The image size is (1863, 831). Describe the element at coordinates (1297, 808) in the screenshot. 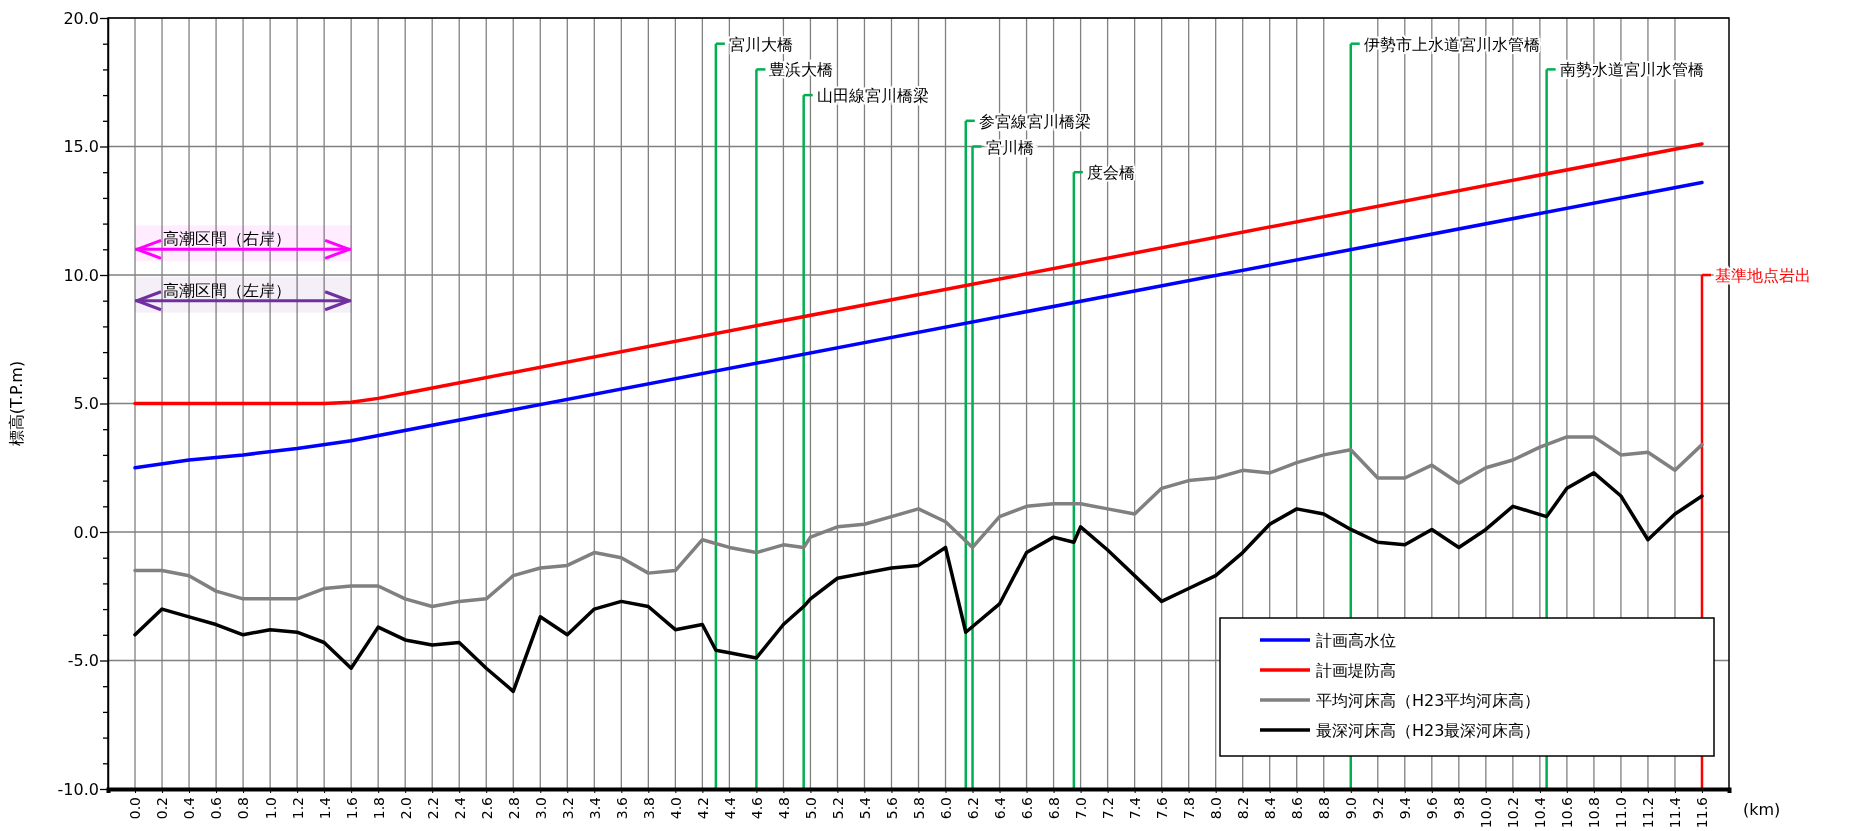

I see `x-tick-label: 8.6` at that location.